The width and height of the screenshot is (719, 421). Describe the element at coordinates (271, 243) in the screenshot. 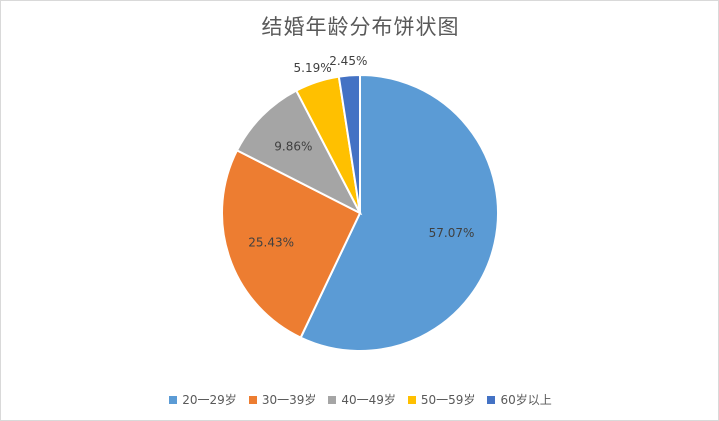

I see `pie-data-label: 25.43%` at that location.